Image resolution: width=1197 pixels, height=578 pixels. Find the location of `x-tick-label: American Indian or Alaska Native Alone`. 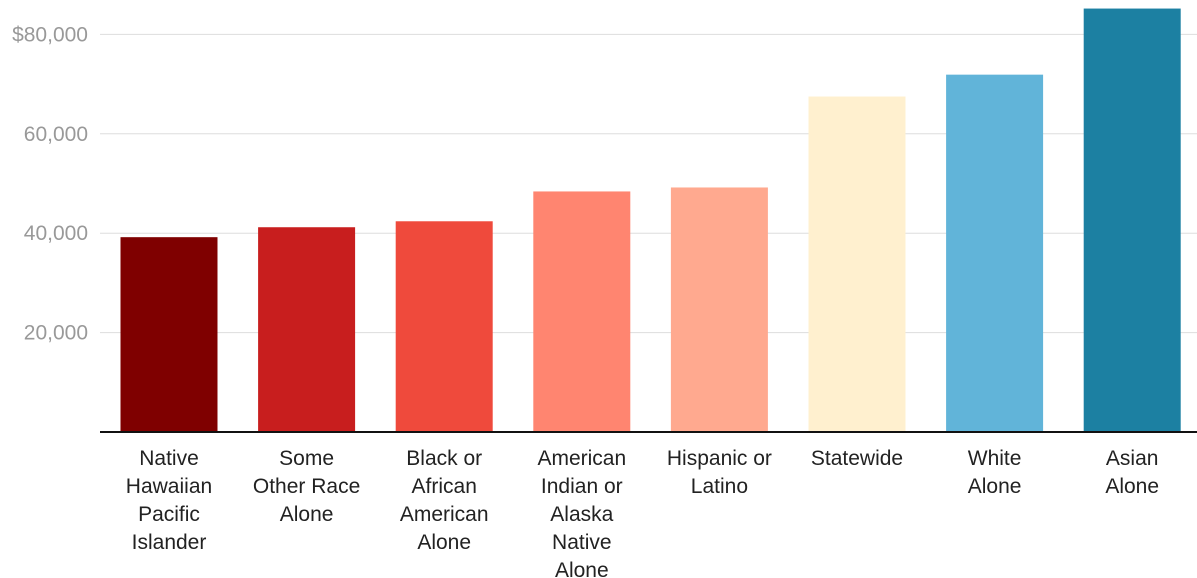

x-tick-label: American Indian or Alaska Native Alone is located at coordinates (581, 512).